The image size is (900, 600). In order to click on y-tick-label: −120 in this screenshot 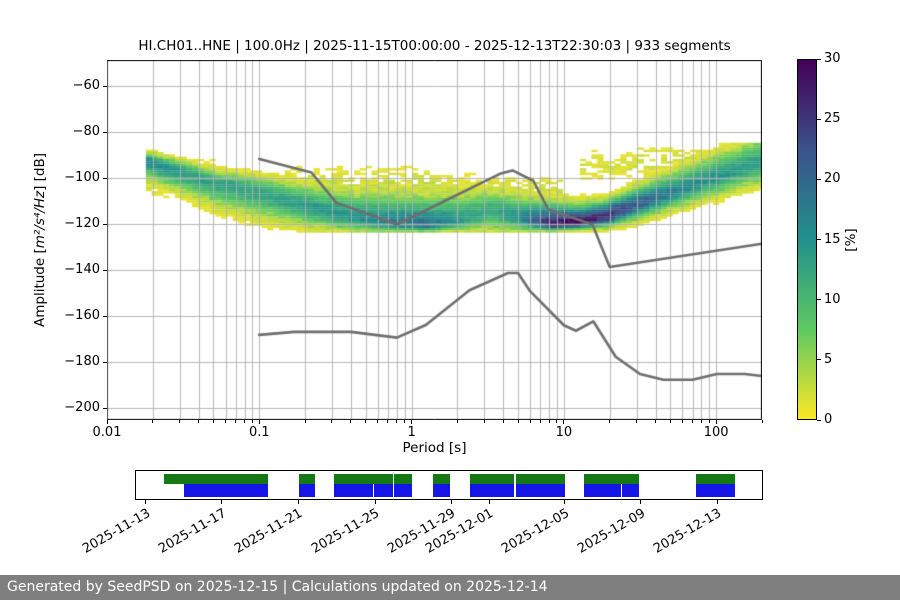, I will do `click(82, 224)`.